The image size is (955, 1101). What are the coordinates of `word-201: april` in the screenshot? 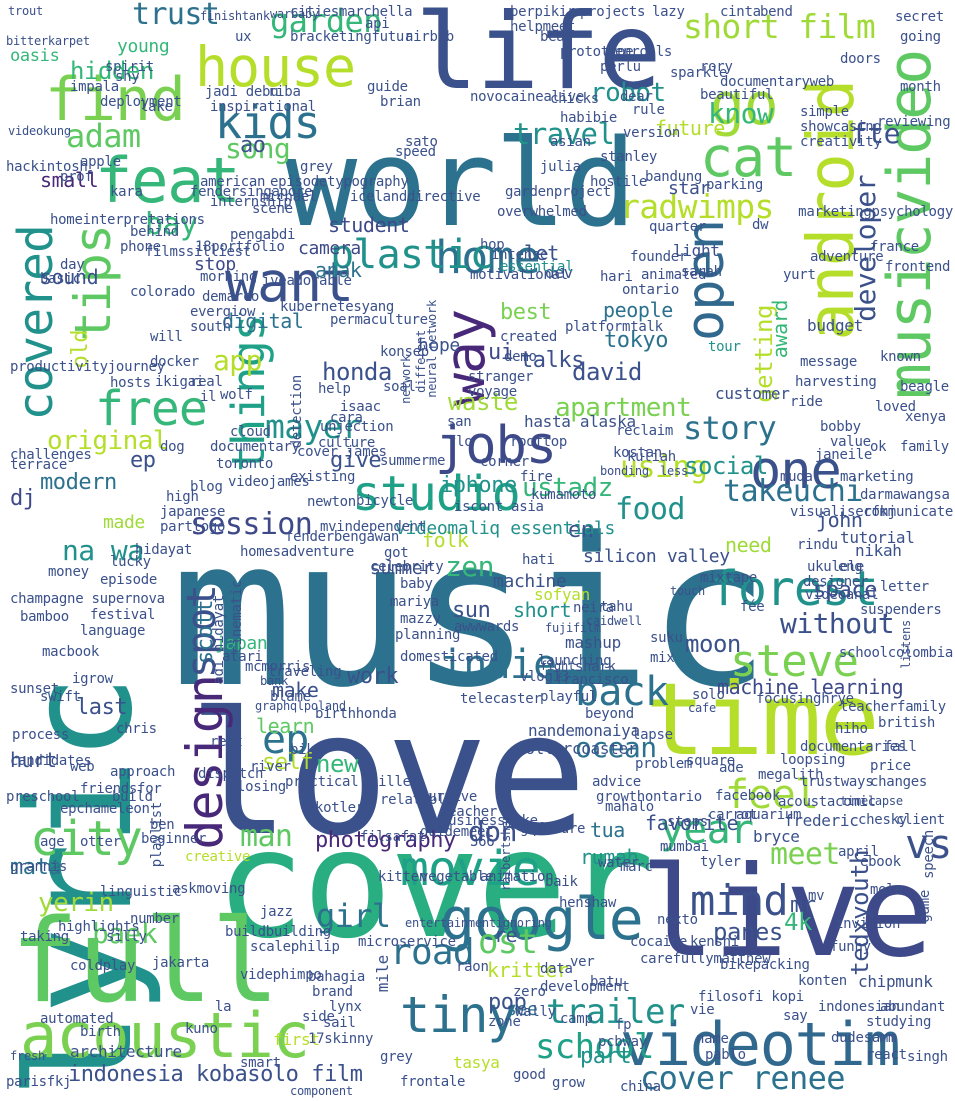 It's located at (858, 852).